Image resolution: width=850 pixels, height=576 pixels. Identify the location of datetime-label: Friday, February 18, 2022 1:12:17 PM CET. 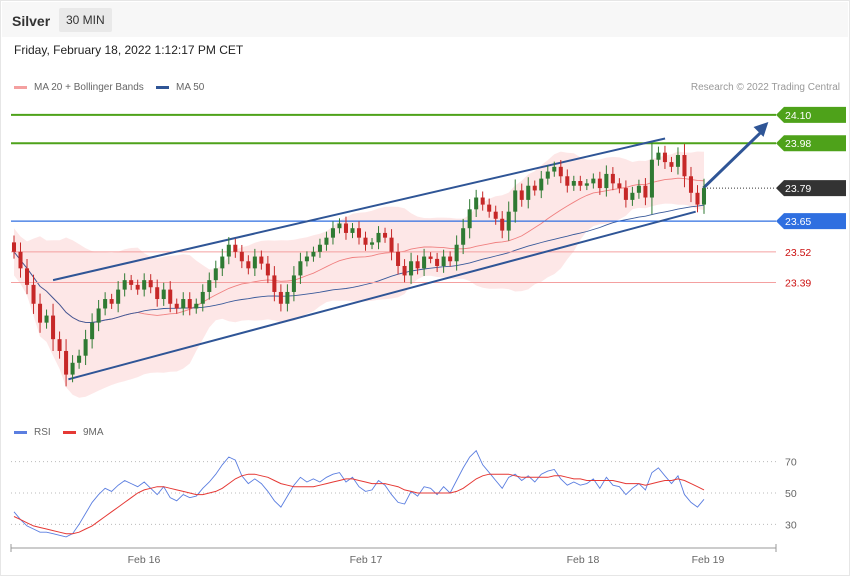
(129, 50).